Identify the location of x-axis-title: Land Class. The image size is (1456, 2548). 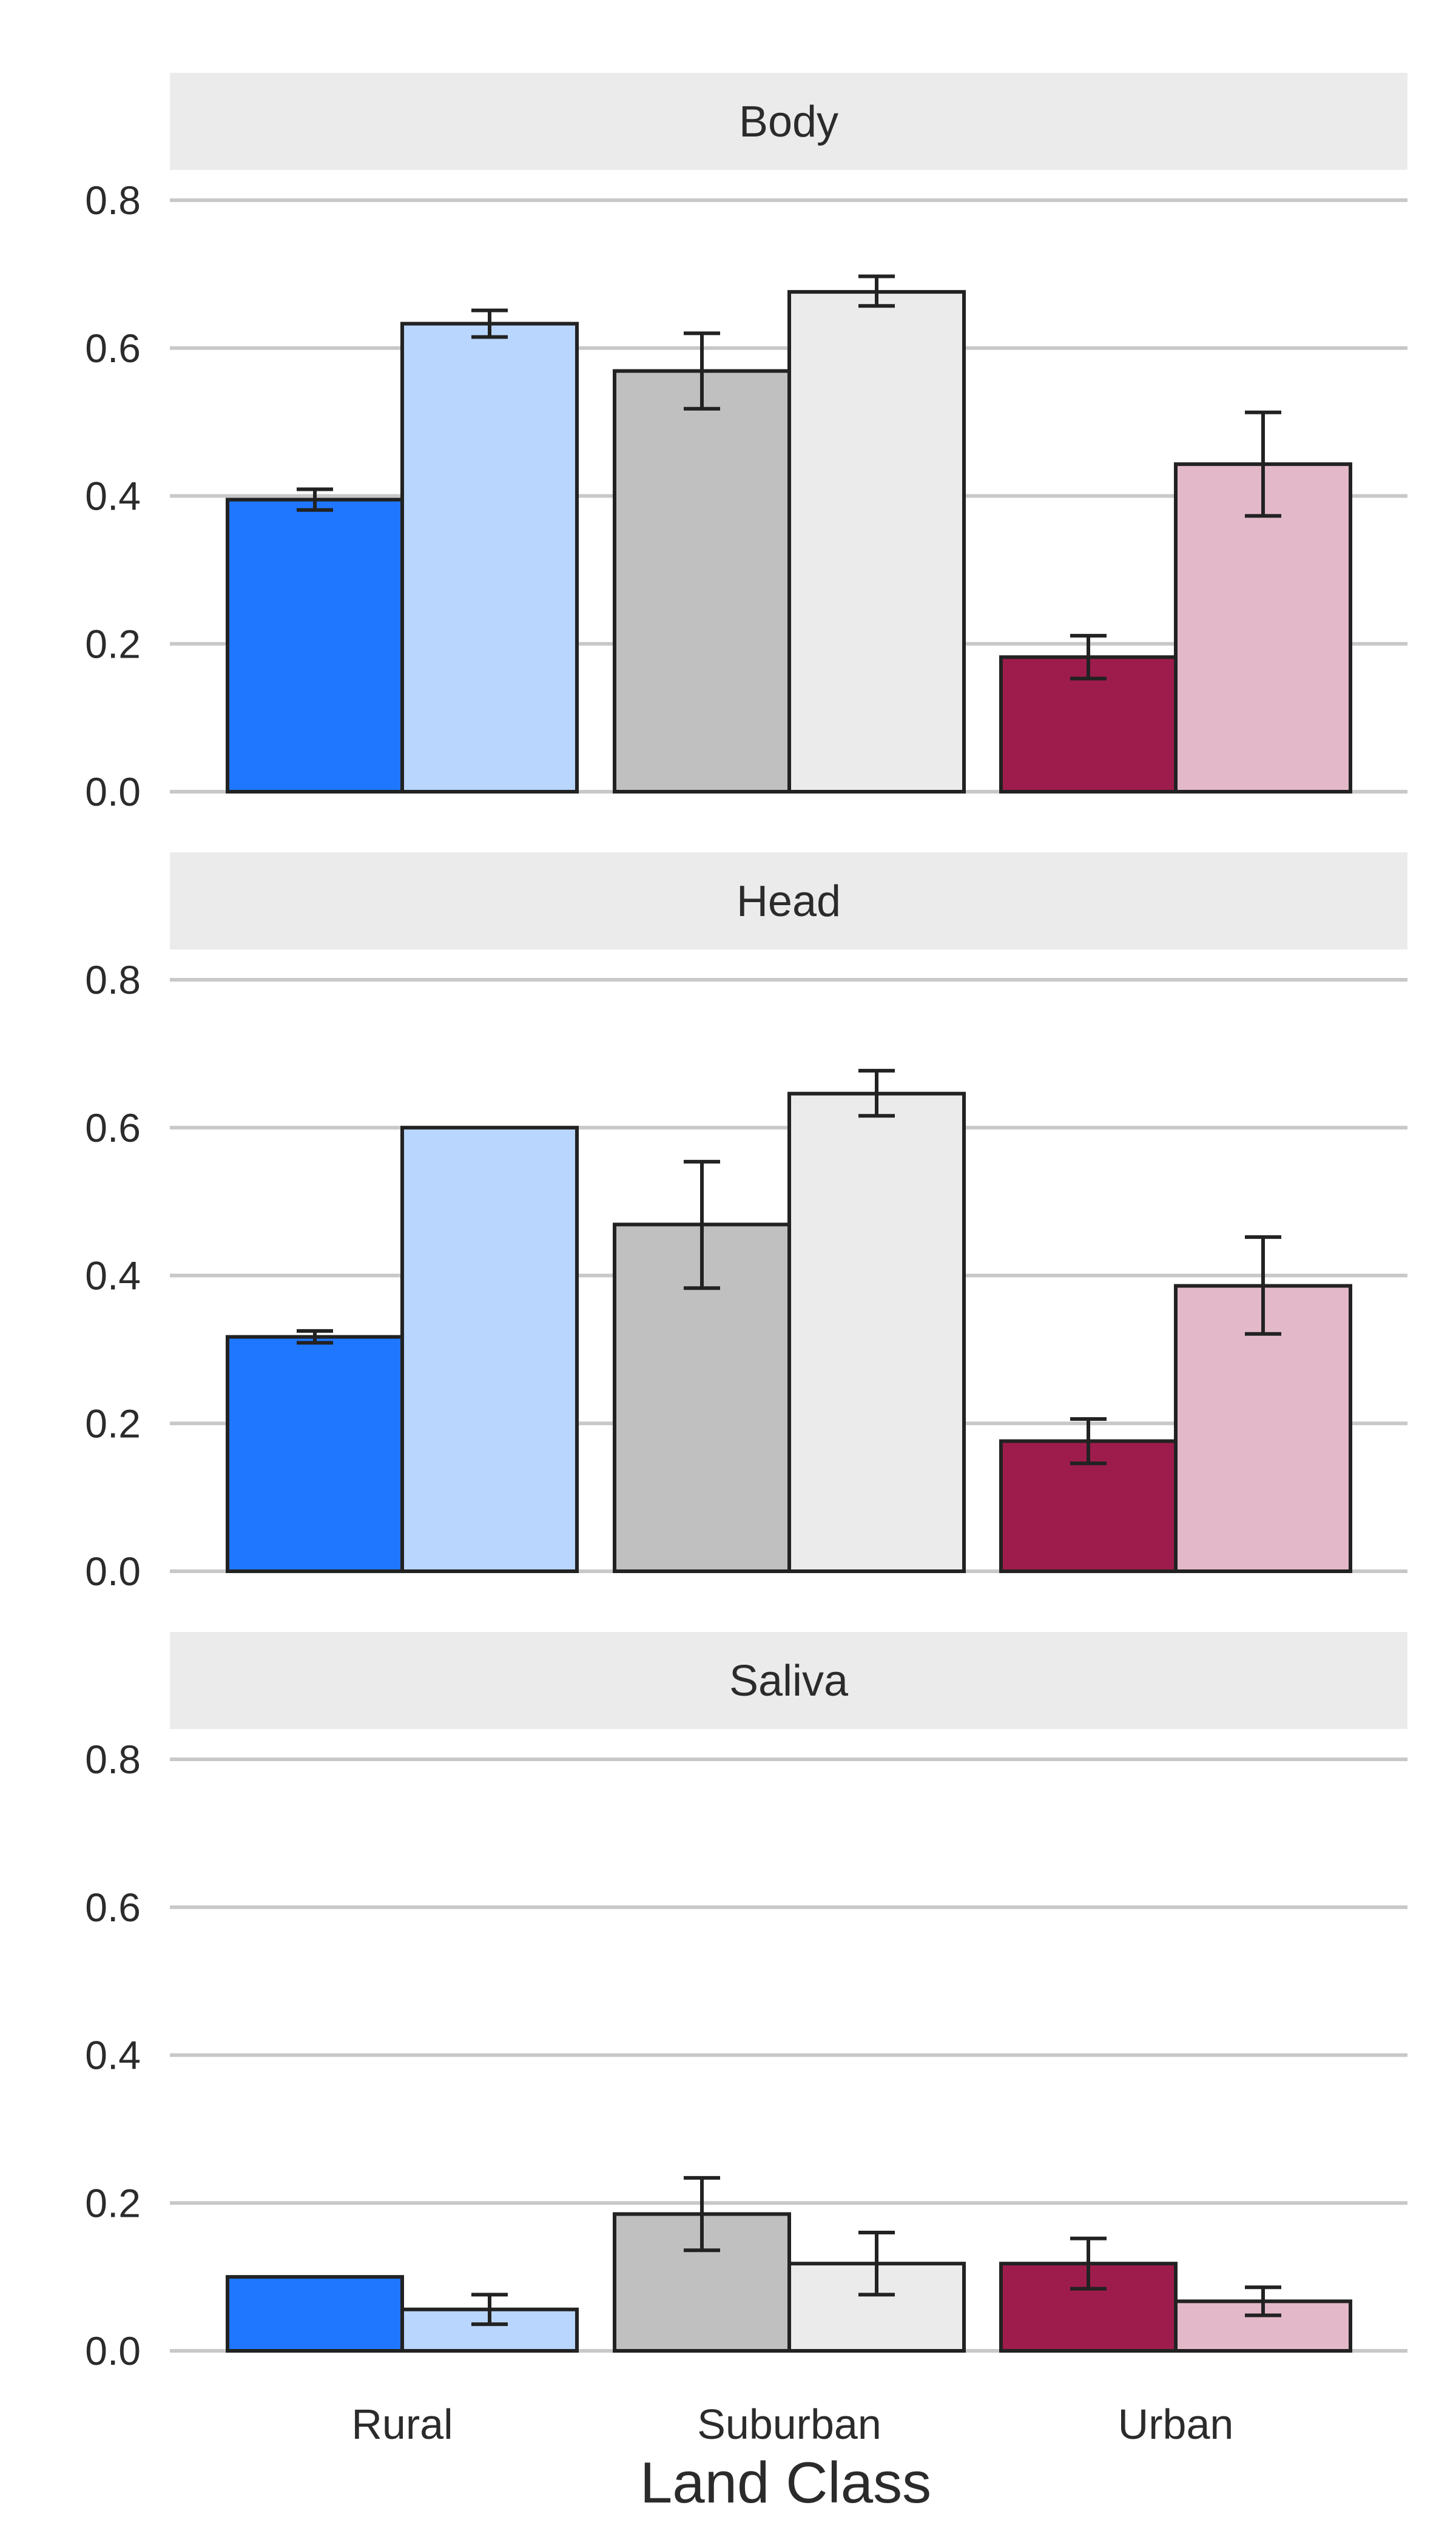
(785, 2482).